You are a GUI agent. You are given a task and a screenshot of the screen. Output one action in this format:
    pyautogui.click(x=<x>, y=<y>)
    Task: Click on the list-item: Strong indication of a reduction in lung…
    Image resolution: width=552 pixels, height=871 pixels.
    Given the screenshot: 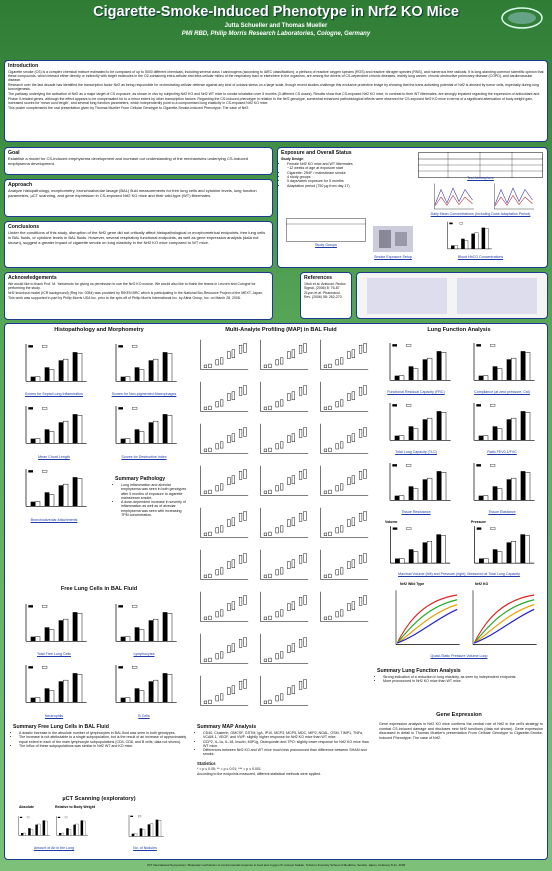 What is the action you would take?
    pyautogui.click(x=463, y=677)
    